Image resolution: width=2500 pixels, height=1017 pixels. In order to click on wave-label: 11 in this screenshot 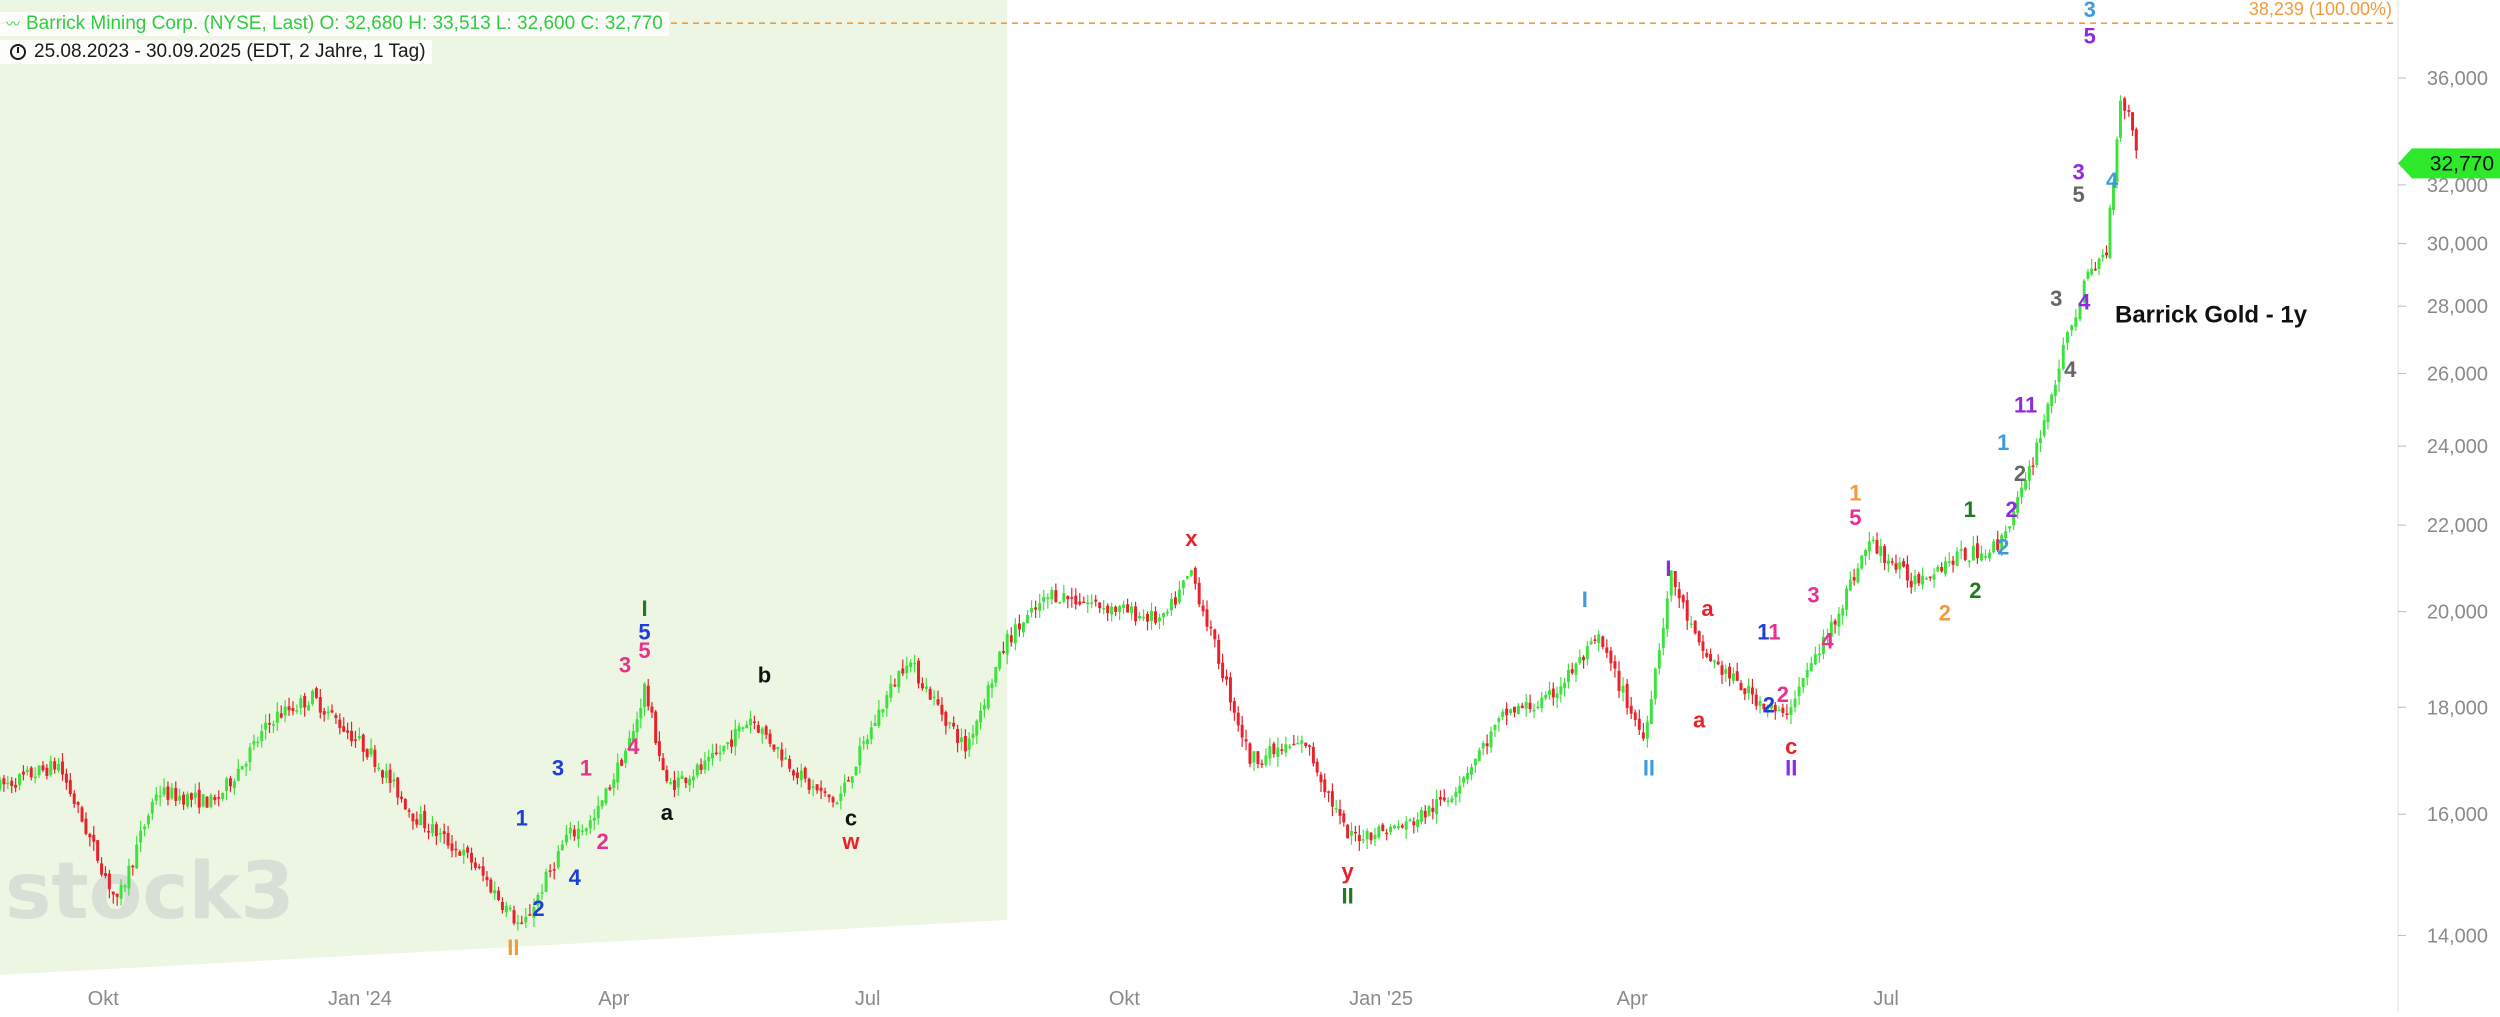, I will do `click(2025, 405)`.